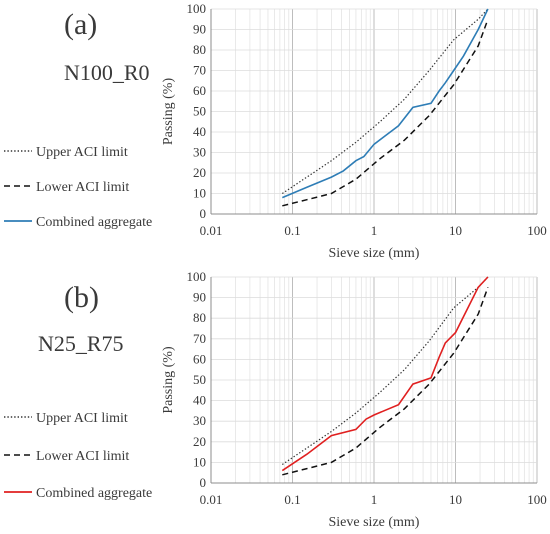 The width and height of the screenshot is (550, 534). What do you see at coordinates (81, 297) in the screenshot?
I see `panel-letter: (b)` at bounding box center [81, 297].